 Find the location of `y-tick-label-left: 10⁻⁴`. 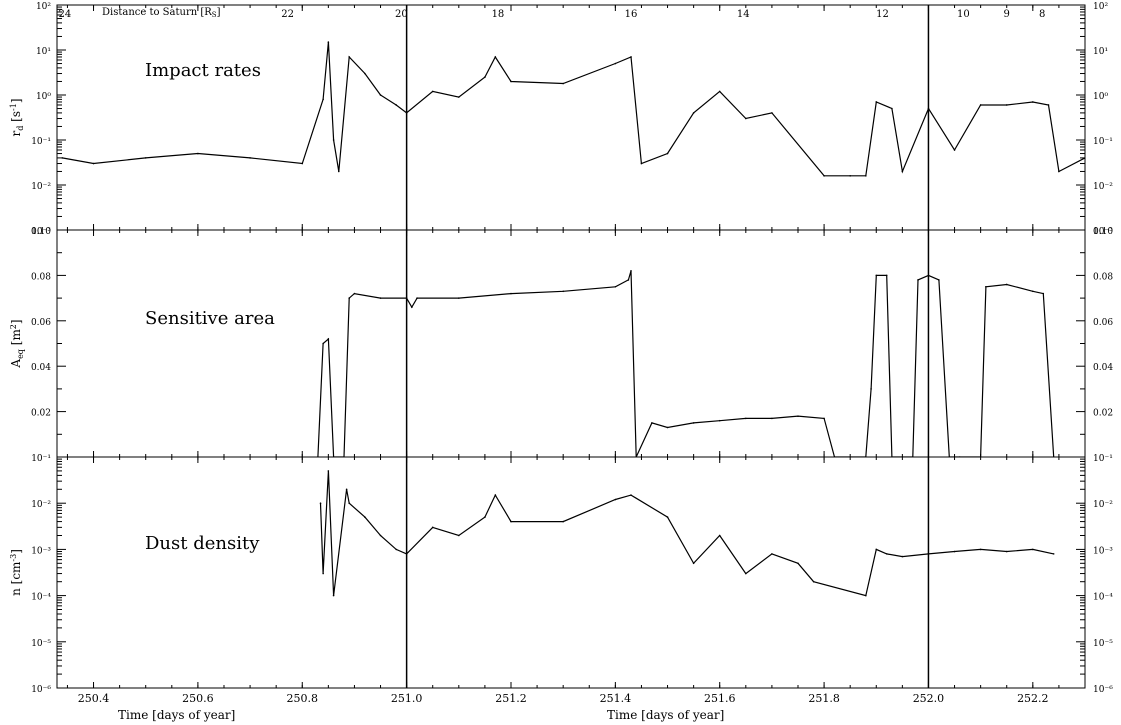

y-tick-label-left: 10⁻⁴ is located at coordinates (41, 598).